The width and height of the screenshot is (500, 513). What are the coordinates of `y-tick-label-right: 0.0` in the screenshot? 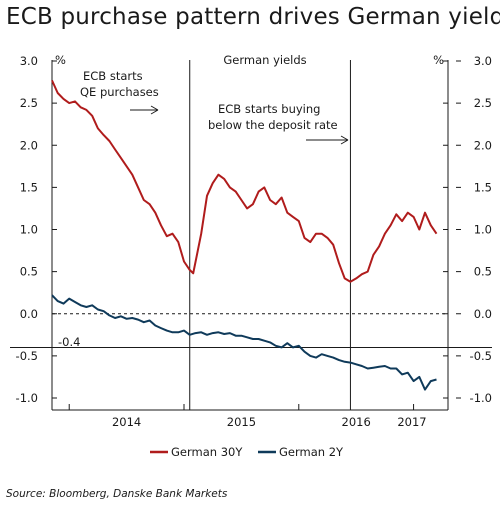 It's located at (483, 314).